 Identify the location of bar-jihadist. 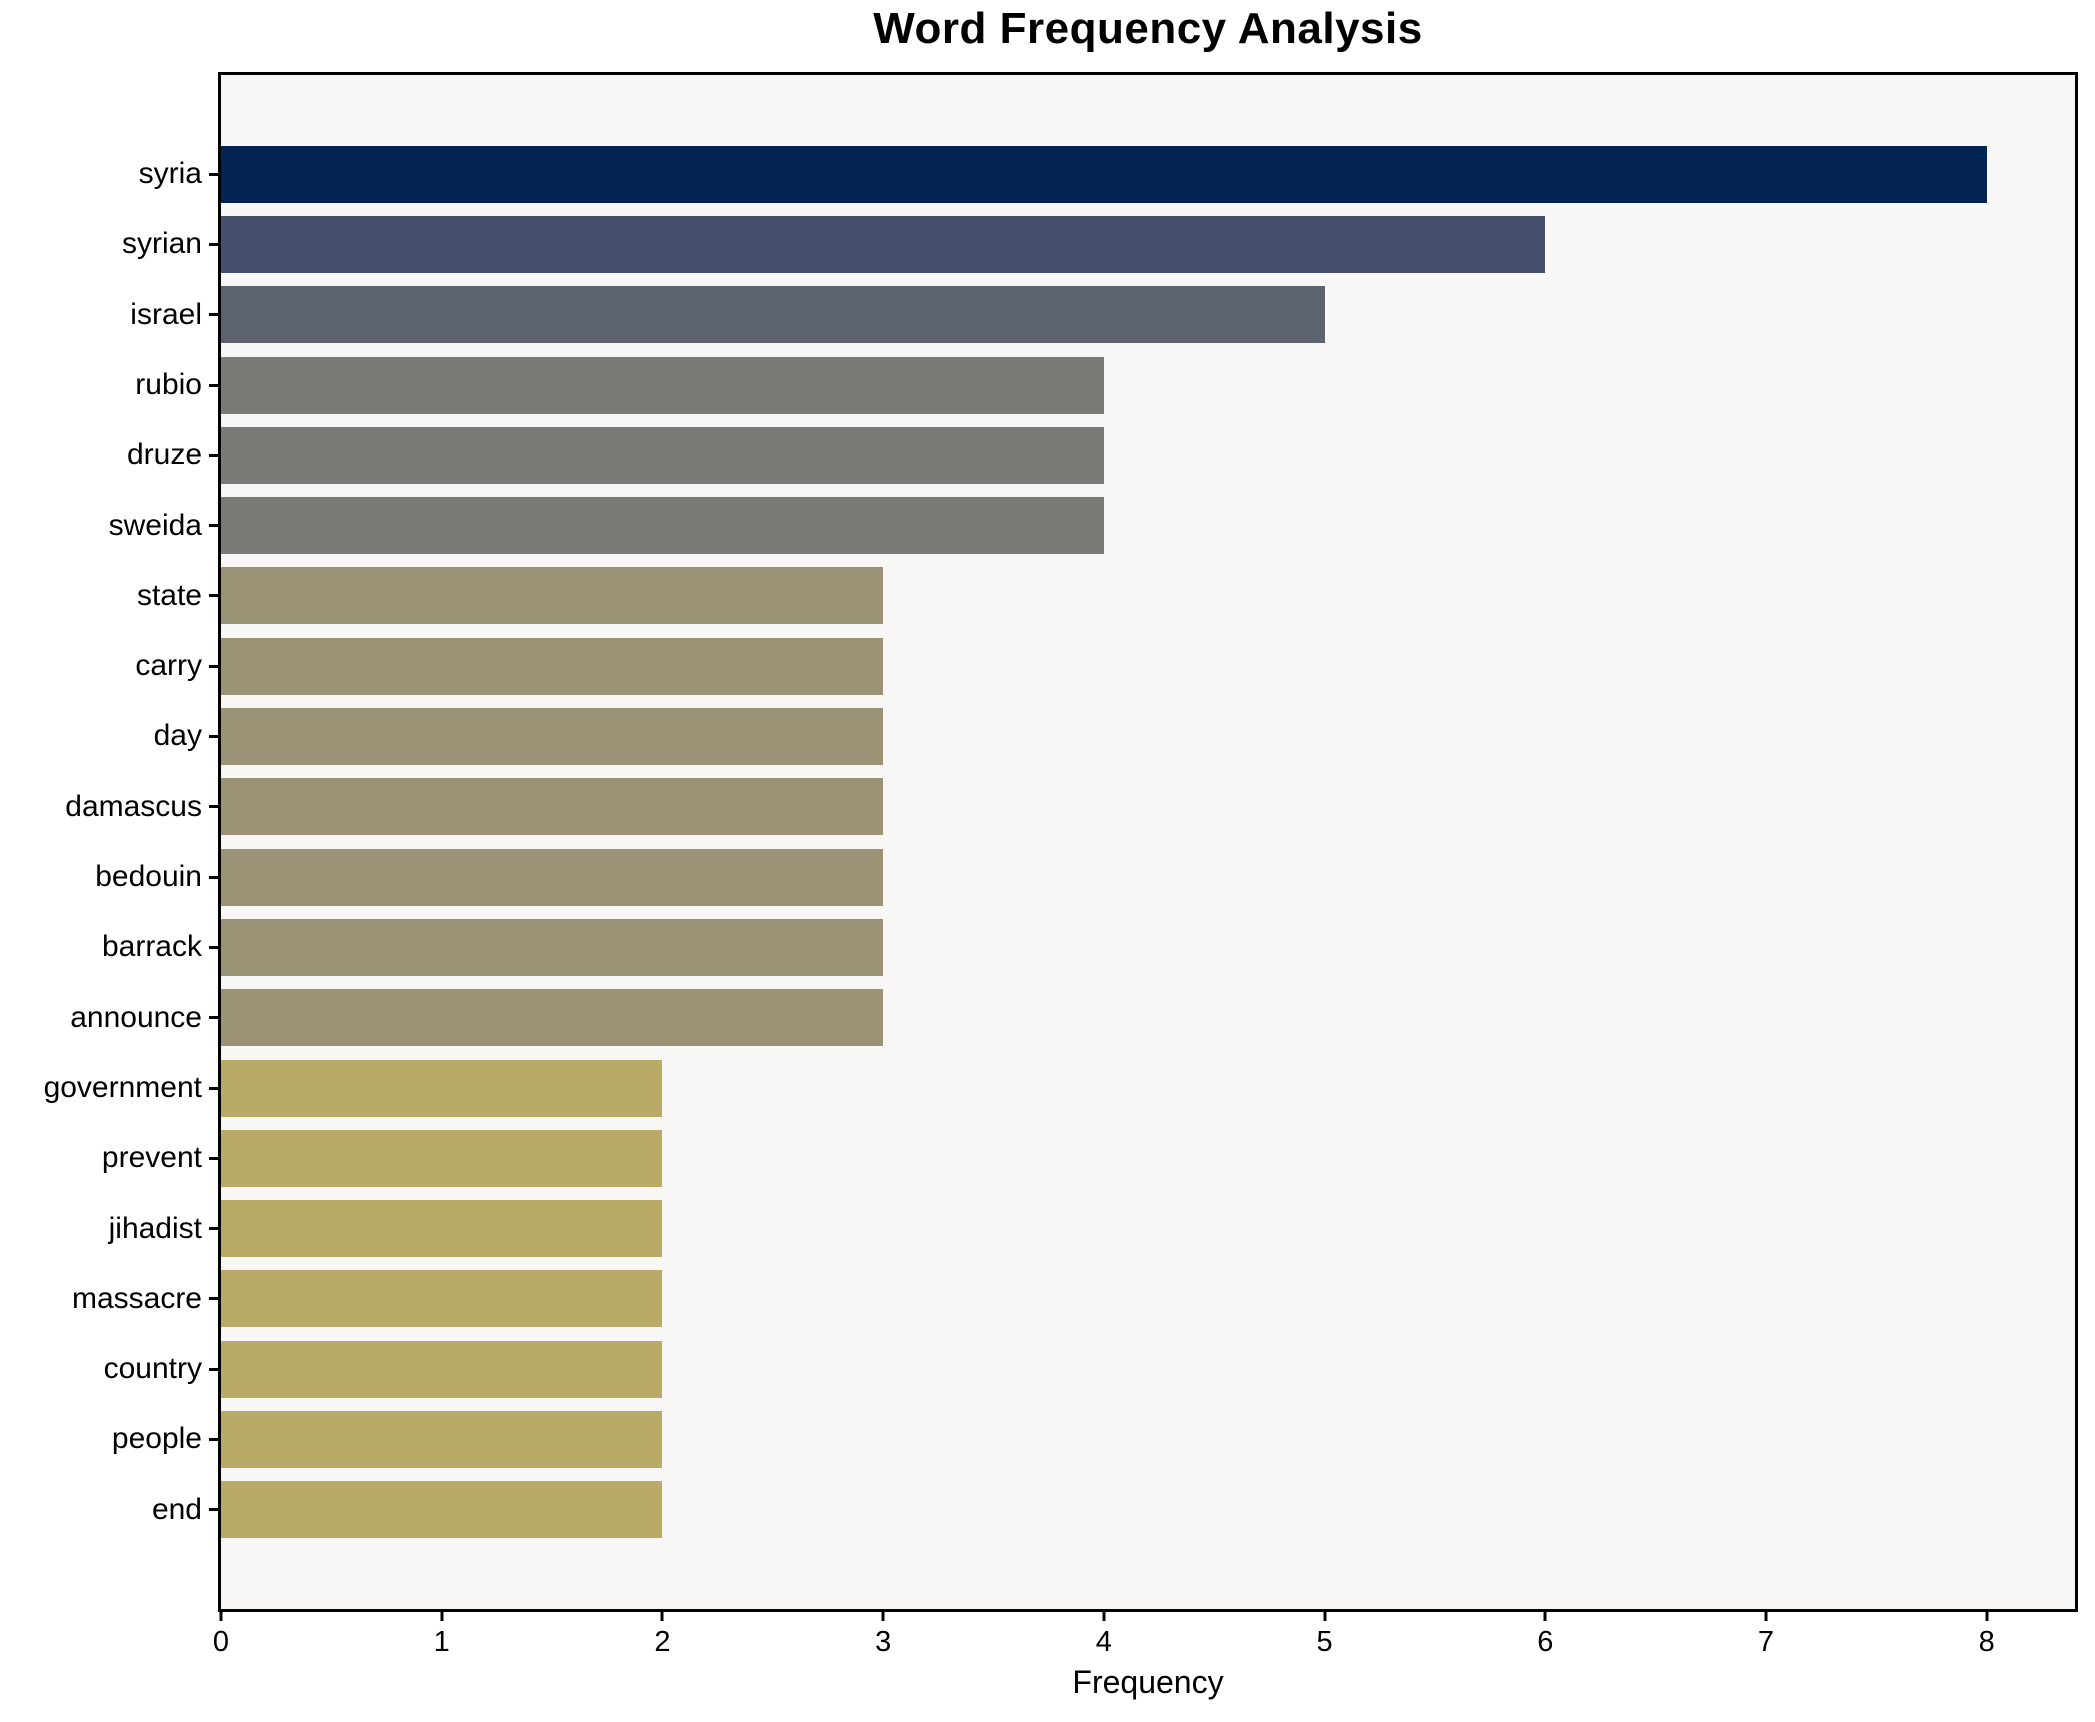
(442, 1229).